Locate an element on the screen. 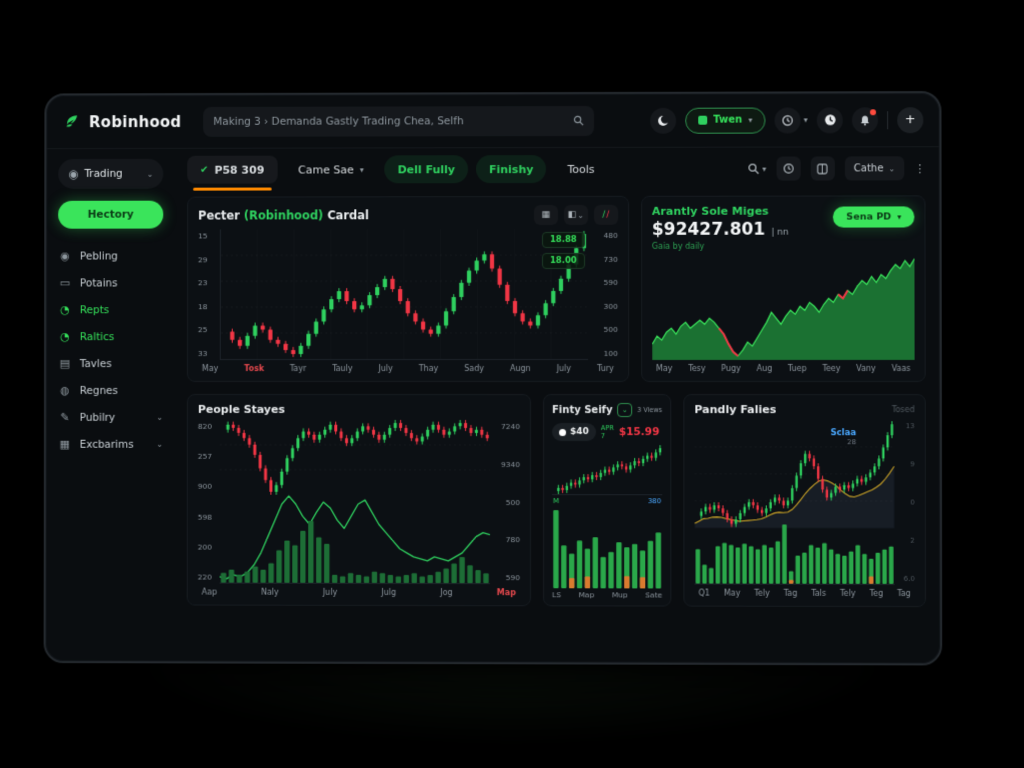 This screenshot has height=768, width=1024. search-dropdown: ▾ is located at coordinates (756, 169).